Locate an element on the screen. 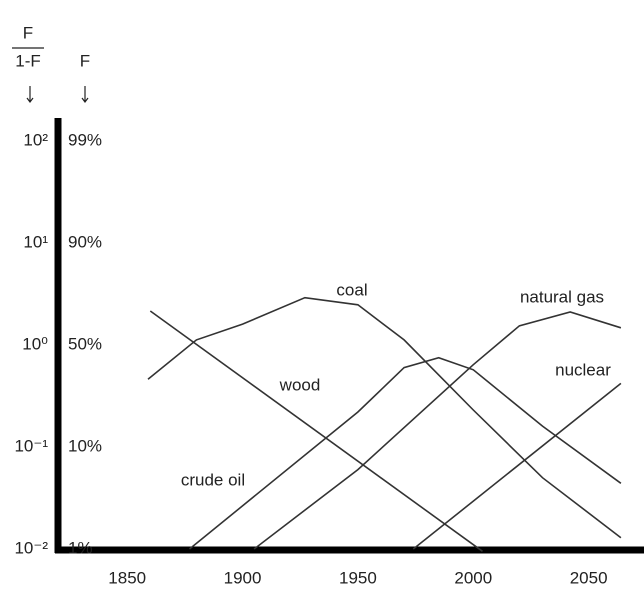 The image size is (644, 592). series-label: coal is located at coordinates (351, 289).